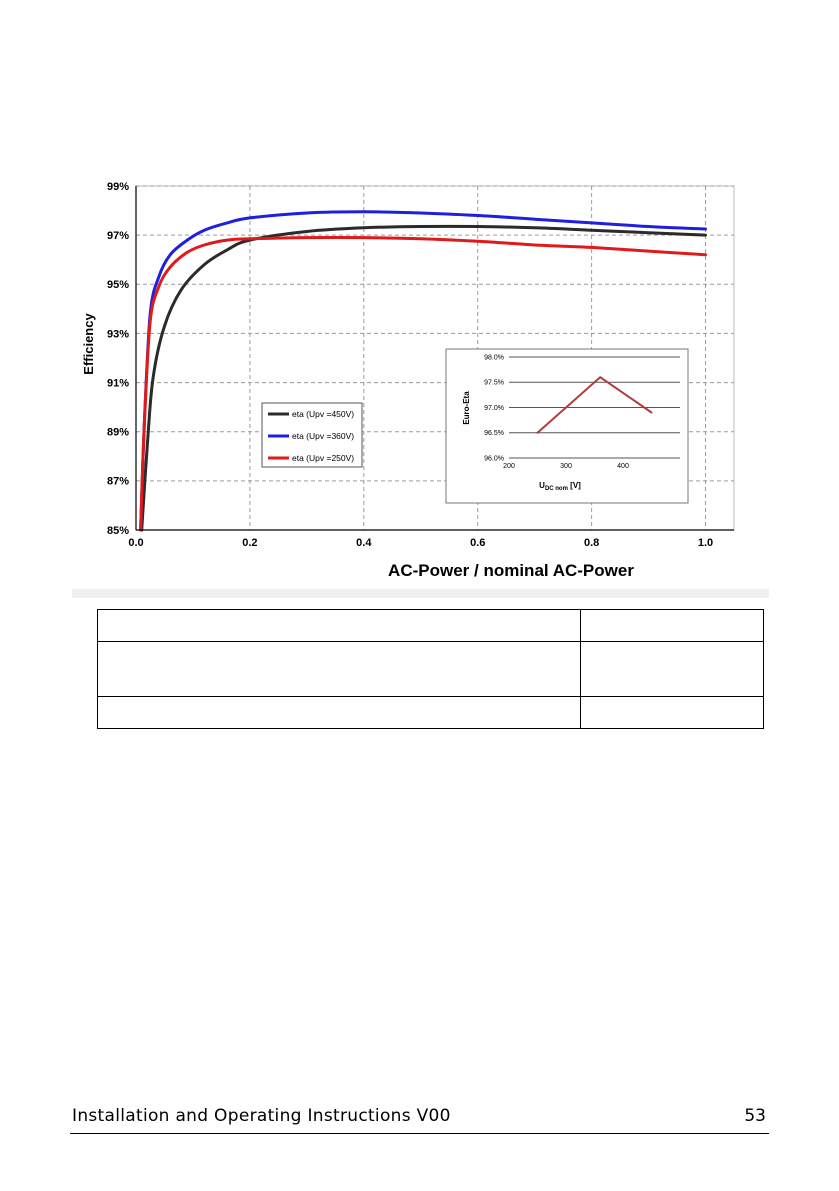 Image resolution: width=839 pixels, height=1191 pixels. What do you see at coordinates (118, 285) in the screenshot?
I see `y-tick-label: 95%` at bounding box center [118, 285].